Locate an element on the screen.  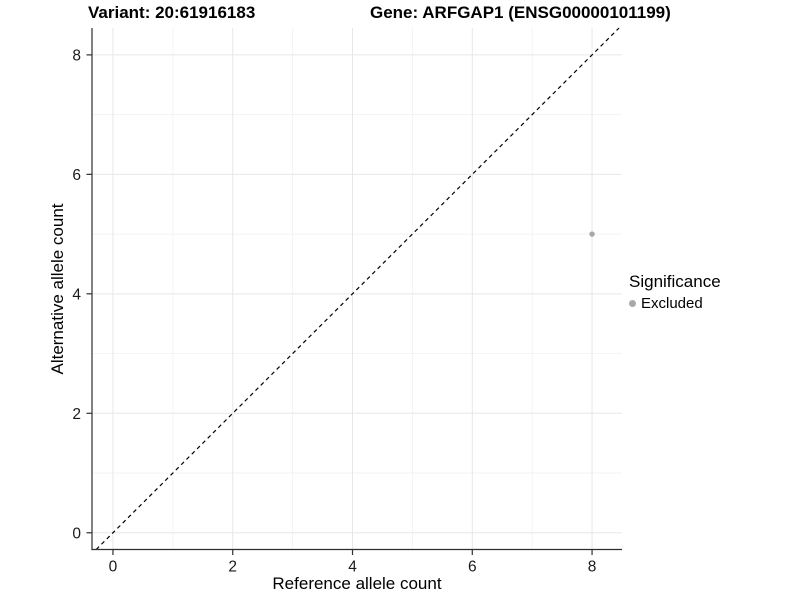
variant-title: Variant: 20:61916183 is located at coordinates (172, 12).